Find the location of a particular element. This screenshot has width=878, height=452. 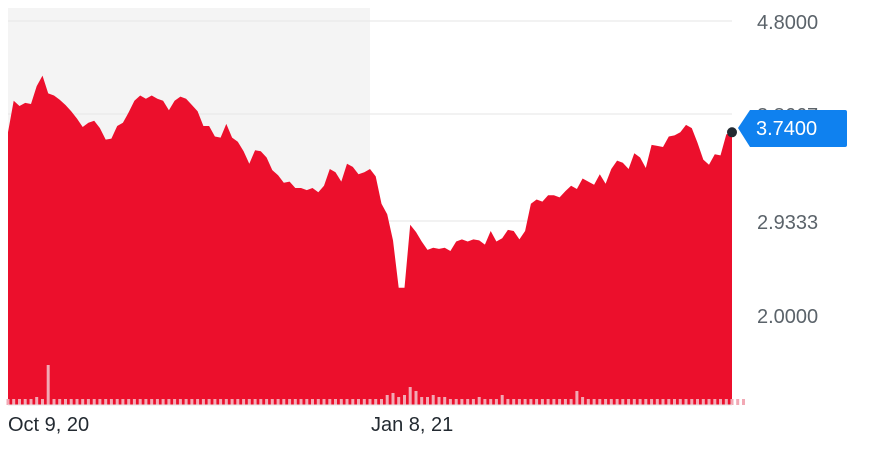

current-price-badge: 3.7400 is located at coordinates (792, 128).